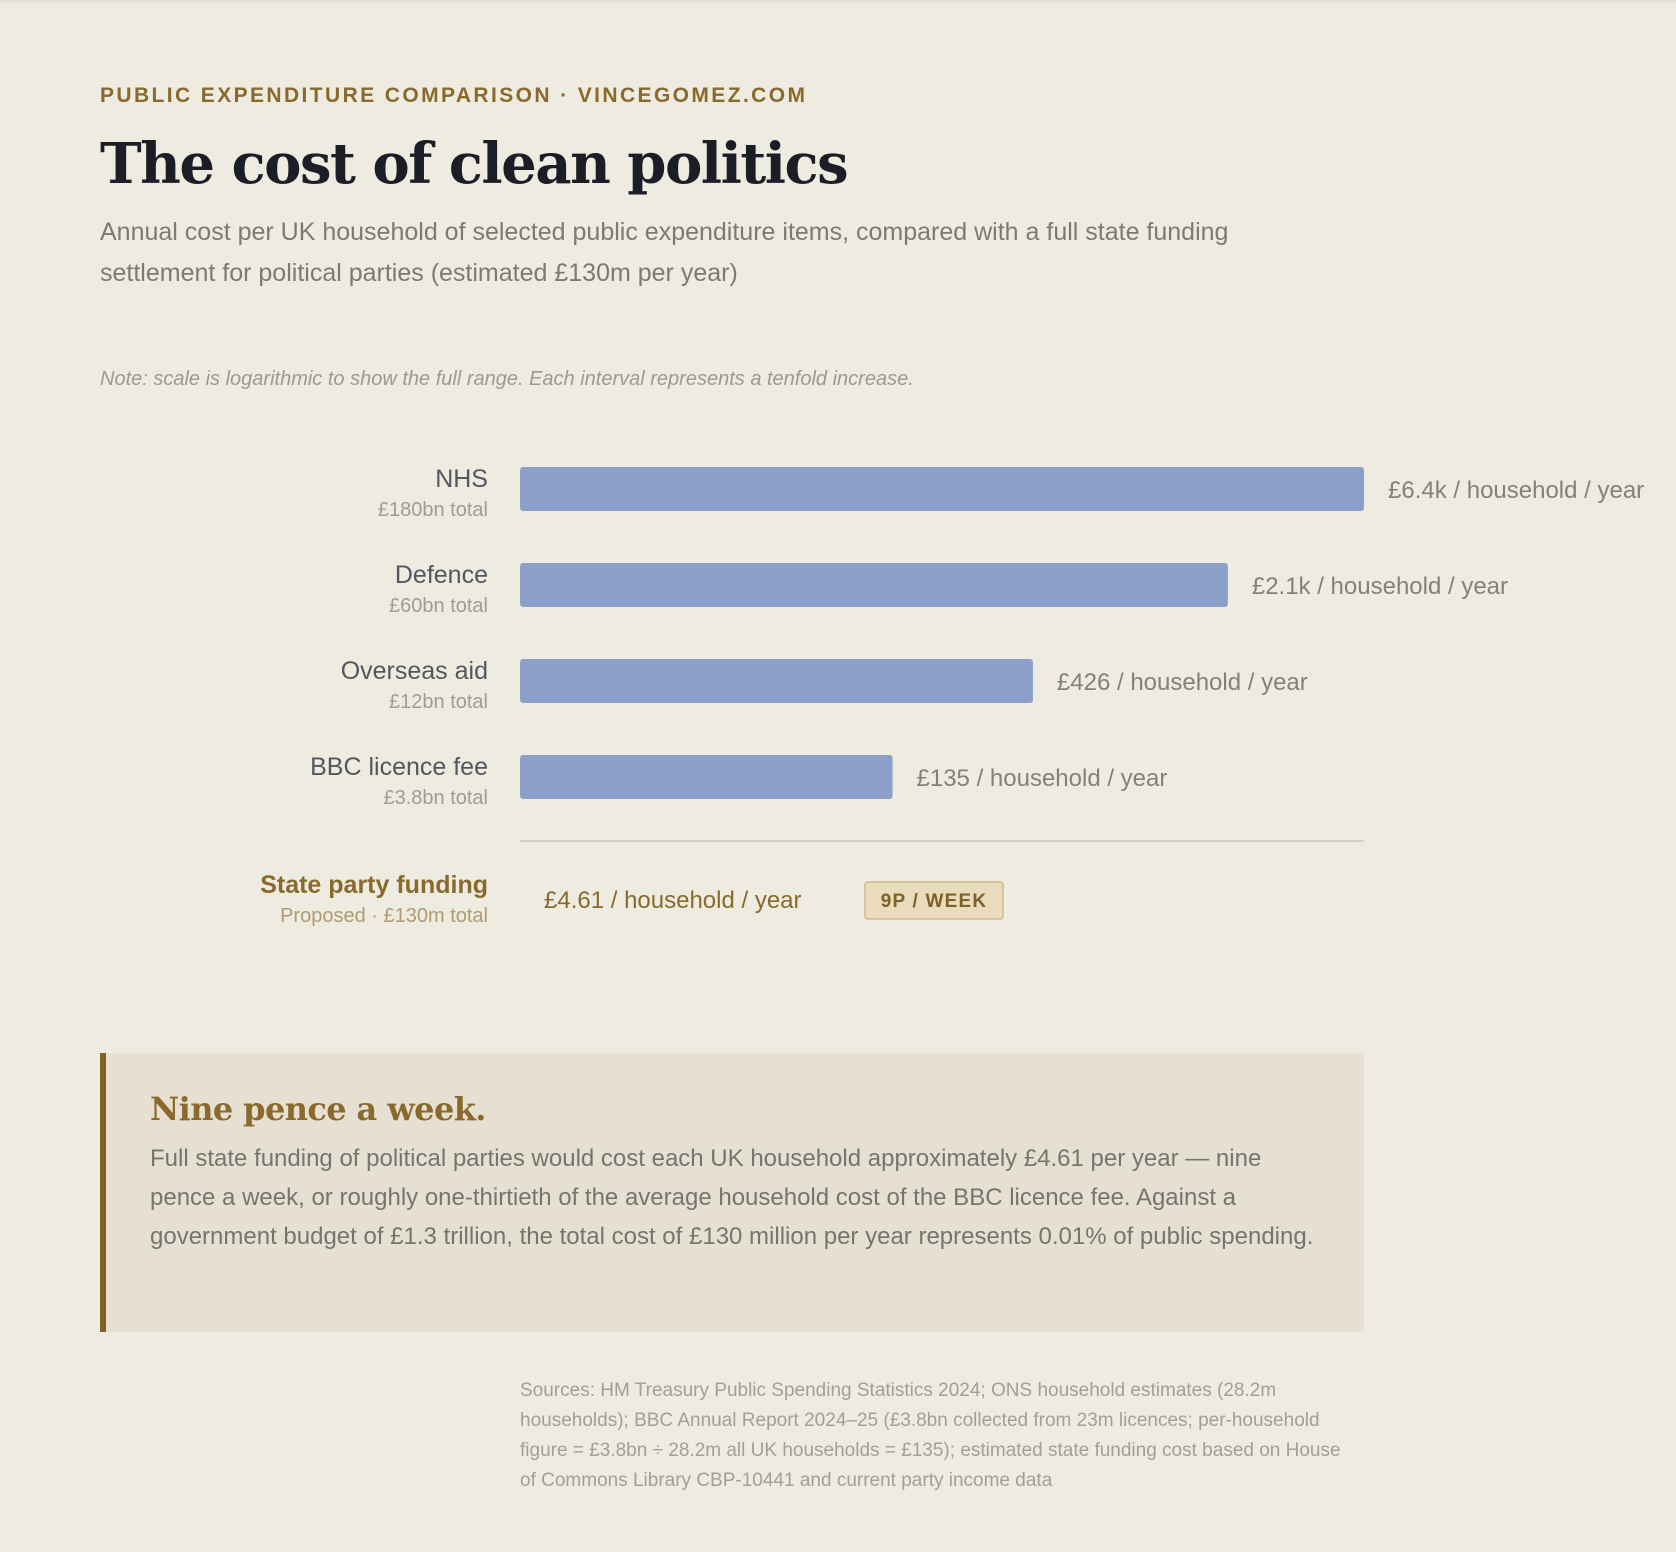 The height and width of the screenshot is (1552, 1676). What do you see at coordinates (441, 575) in the screenshot?
I see `category-label-defence: Defence` at bounding box center [441, 575].